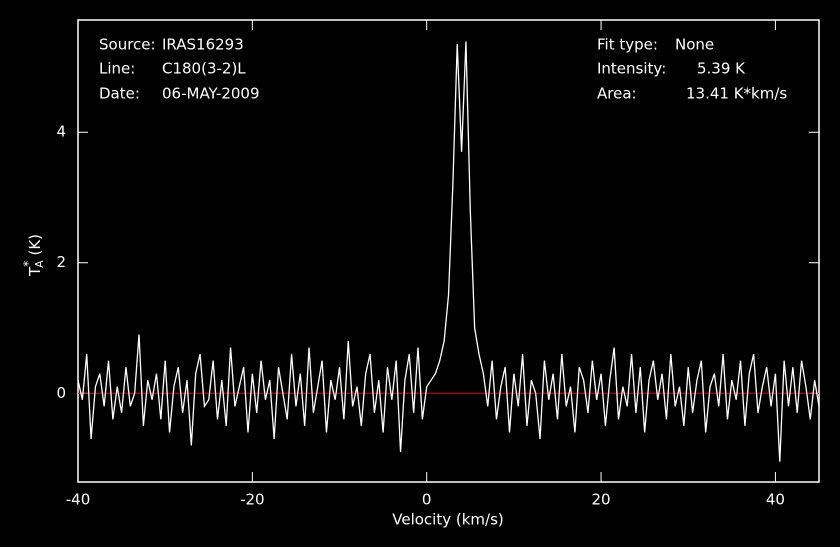 The height and width of the screenshot is (547, 840). What do you see at coordinates (78, 500) in the screenshot?
I see `x-tick-label: -40` at bounding box center [78, 500].